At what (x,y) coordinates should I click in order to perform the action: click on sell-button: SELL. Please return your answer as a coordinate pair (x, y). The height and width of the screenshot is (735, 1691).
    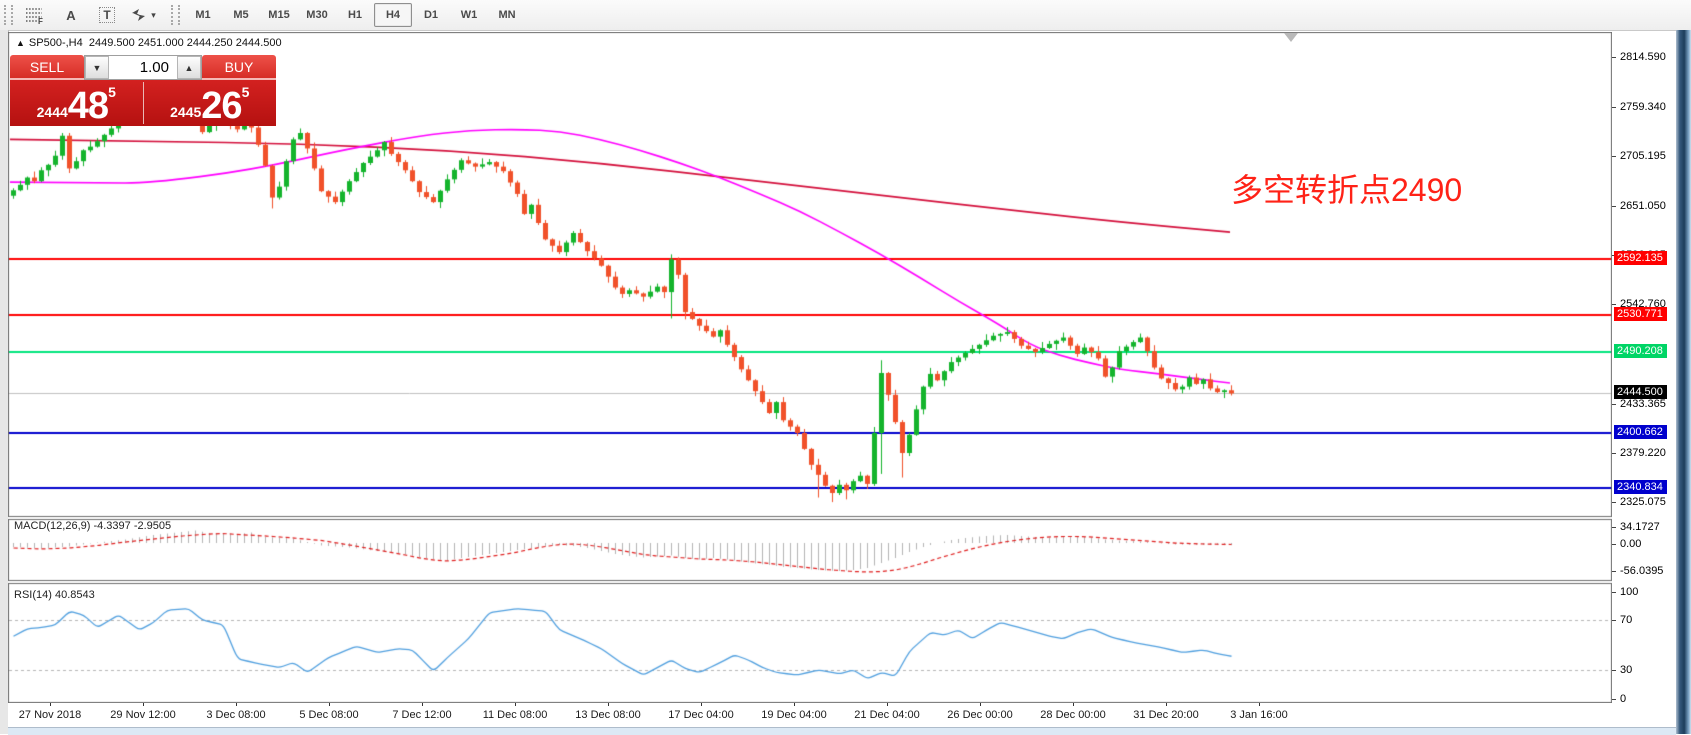
    Looking at the image, I should click on (47, 67).